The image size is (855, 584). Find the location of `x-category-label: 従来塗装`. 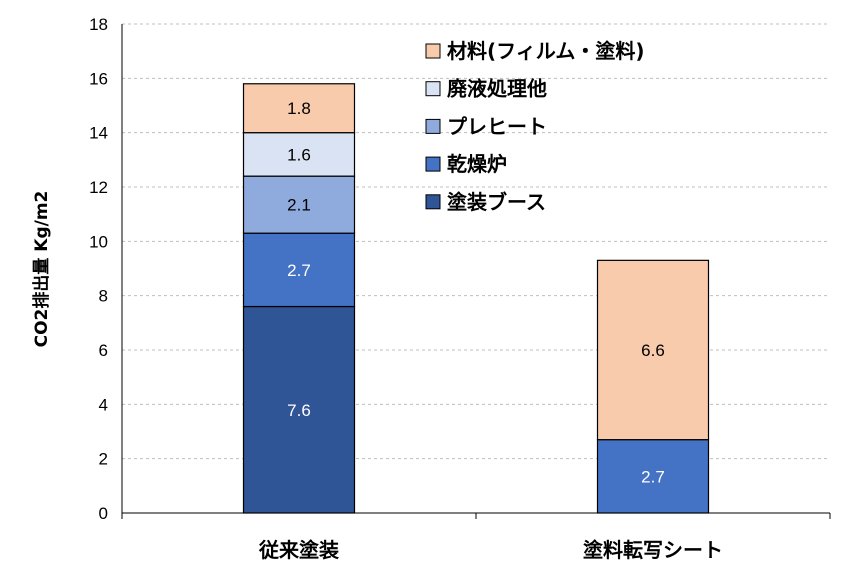

x-category-label: 従来塗装 is located at coordinates (298, 550).